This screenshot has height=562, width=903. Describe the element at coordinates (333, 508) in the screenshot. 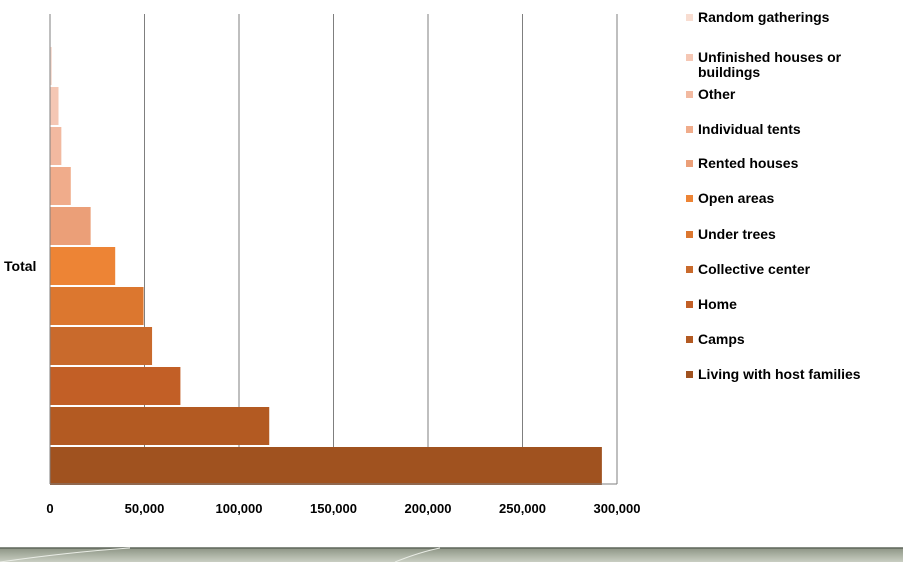

I see `x-tick-label: 150,000` at that location.